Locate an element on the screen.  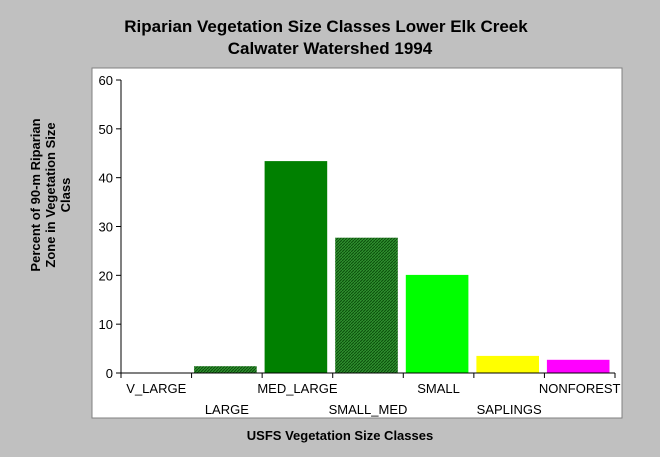
x-axis-title: USFS Vegetation Size Classes is located at coordinates (340, 435).